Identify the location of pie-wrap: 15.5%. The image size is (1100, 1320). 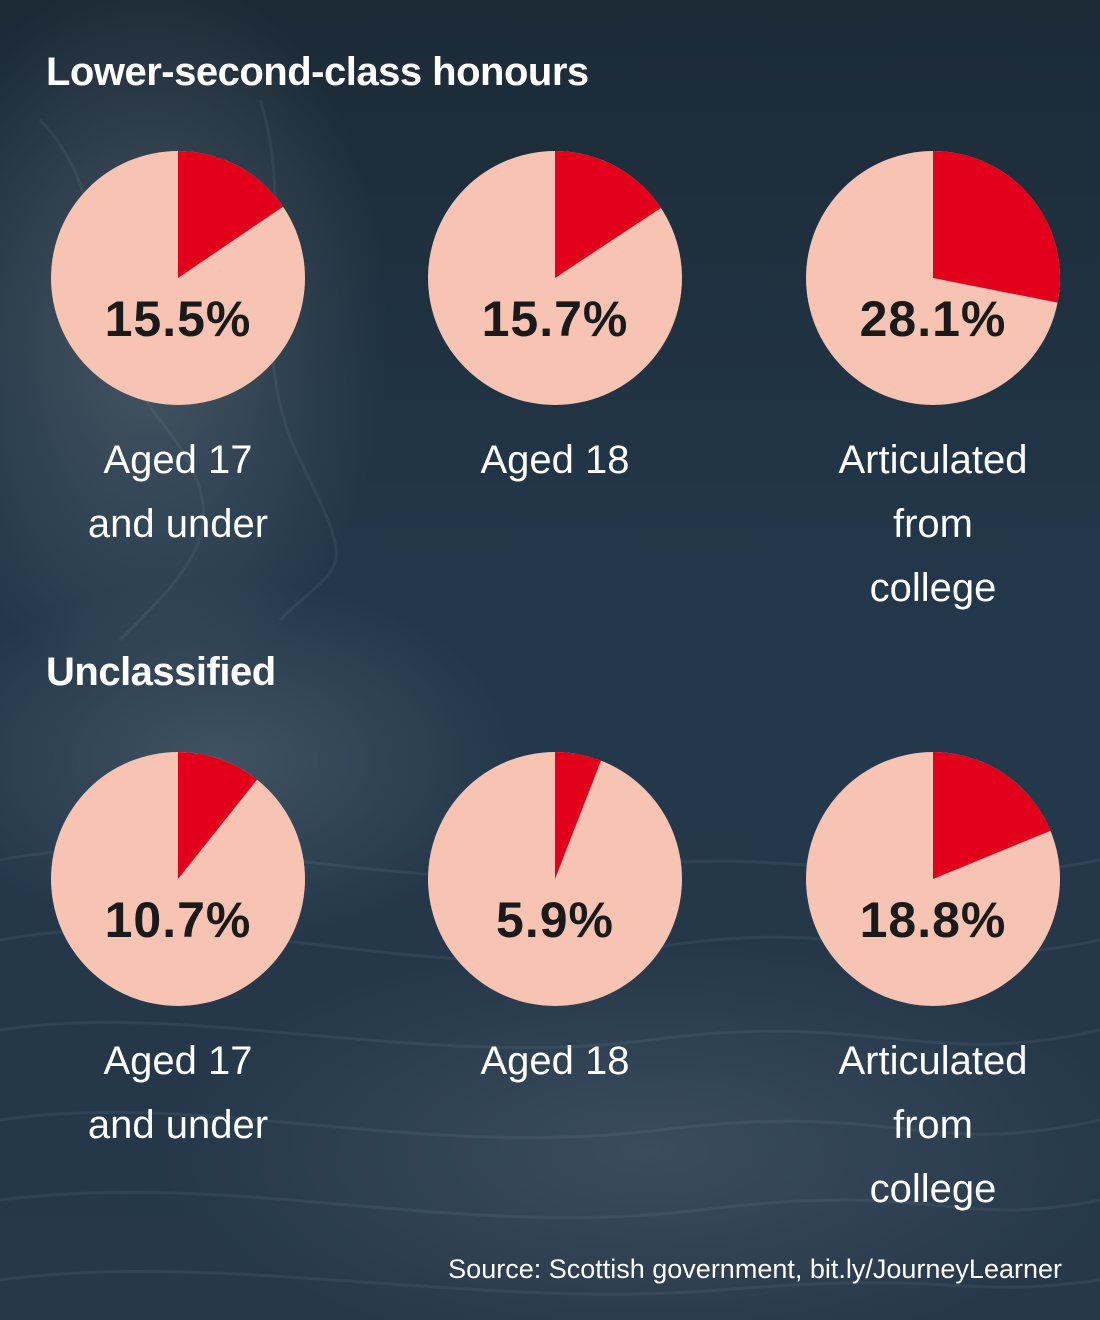
(178, 278).